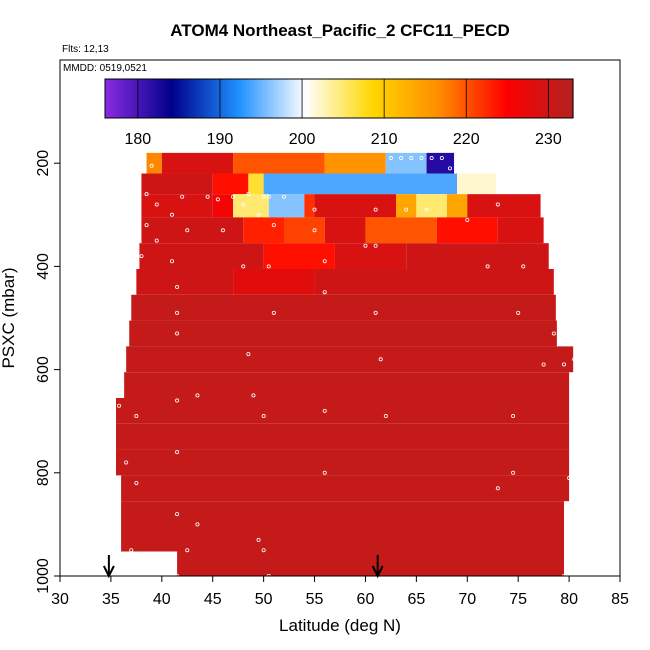 The image size is (650, 650). I want to click on x-axis: 30 35 40 45 50 55 60 65 70 75 80 85, so click(340, 592).